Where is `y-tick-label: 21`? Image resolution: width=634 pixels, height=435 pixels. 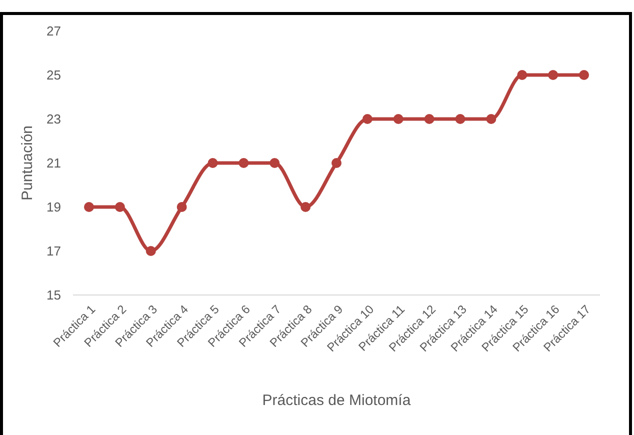
y-tick-label: 21 is located at coordinates (53, 163).